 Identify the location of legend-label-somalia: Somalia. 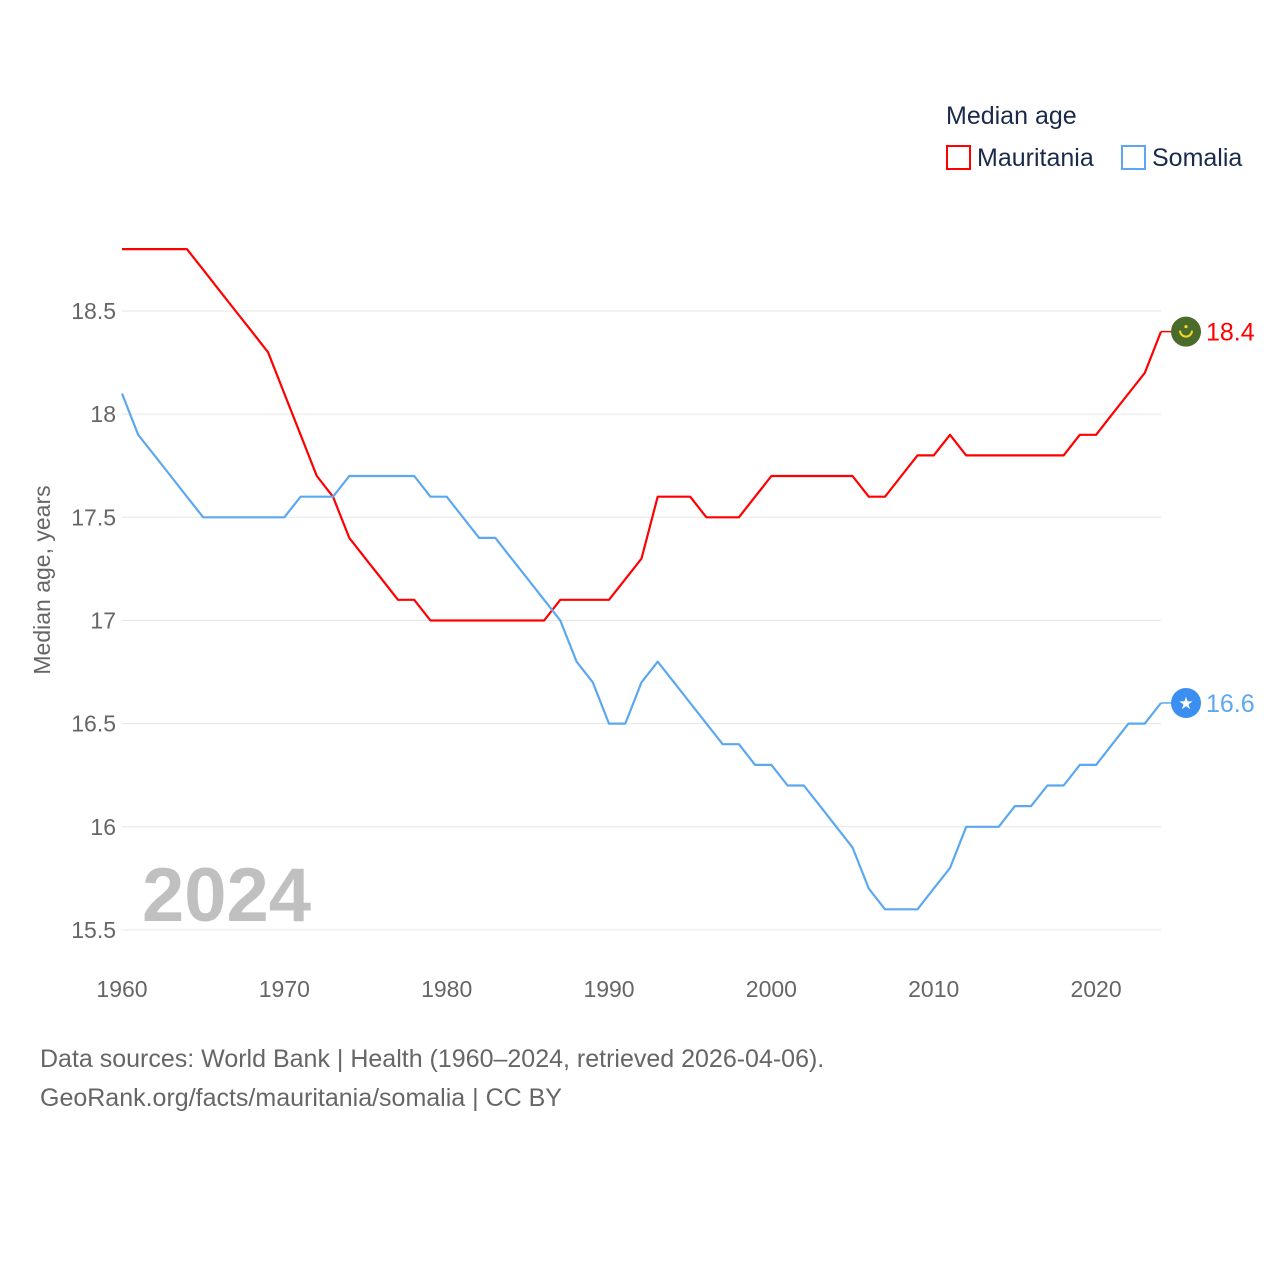
(1197, 158).